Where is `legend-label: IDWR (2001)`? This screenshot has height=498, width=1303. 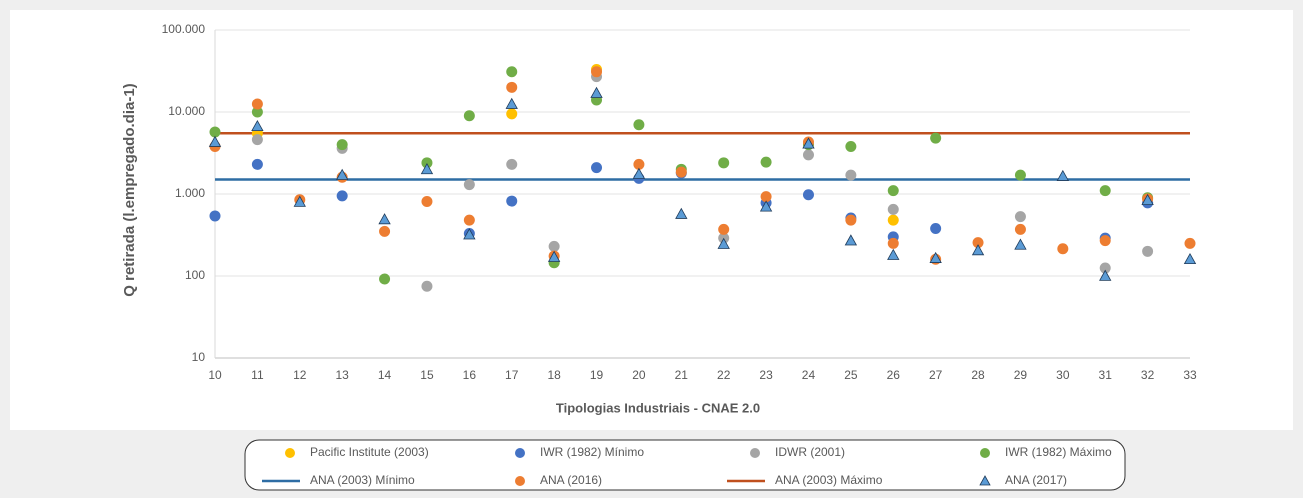
legend-label: IDWR (2001) is located at coordinates (810, 452).